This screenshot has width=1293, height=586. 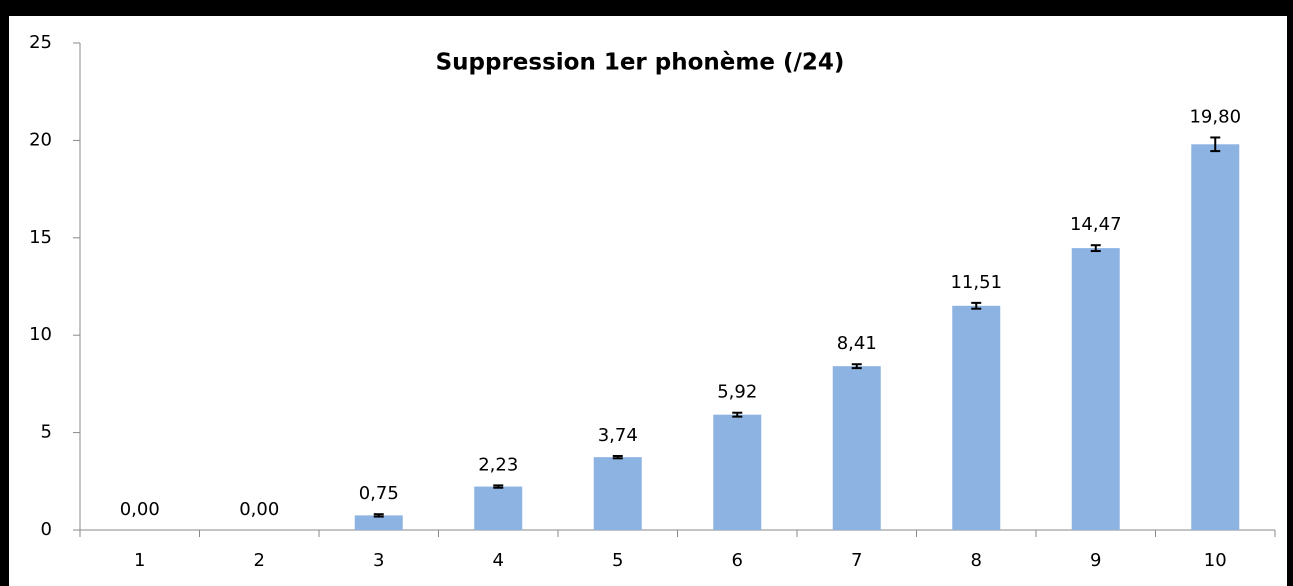 What do you see at coordinates (40, 42) in the screenshot?
I see `y-tick-label: 25` at bounding box center [40, 42].